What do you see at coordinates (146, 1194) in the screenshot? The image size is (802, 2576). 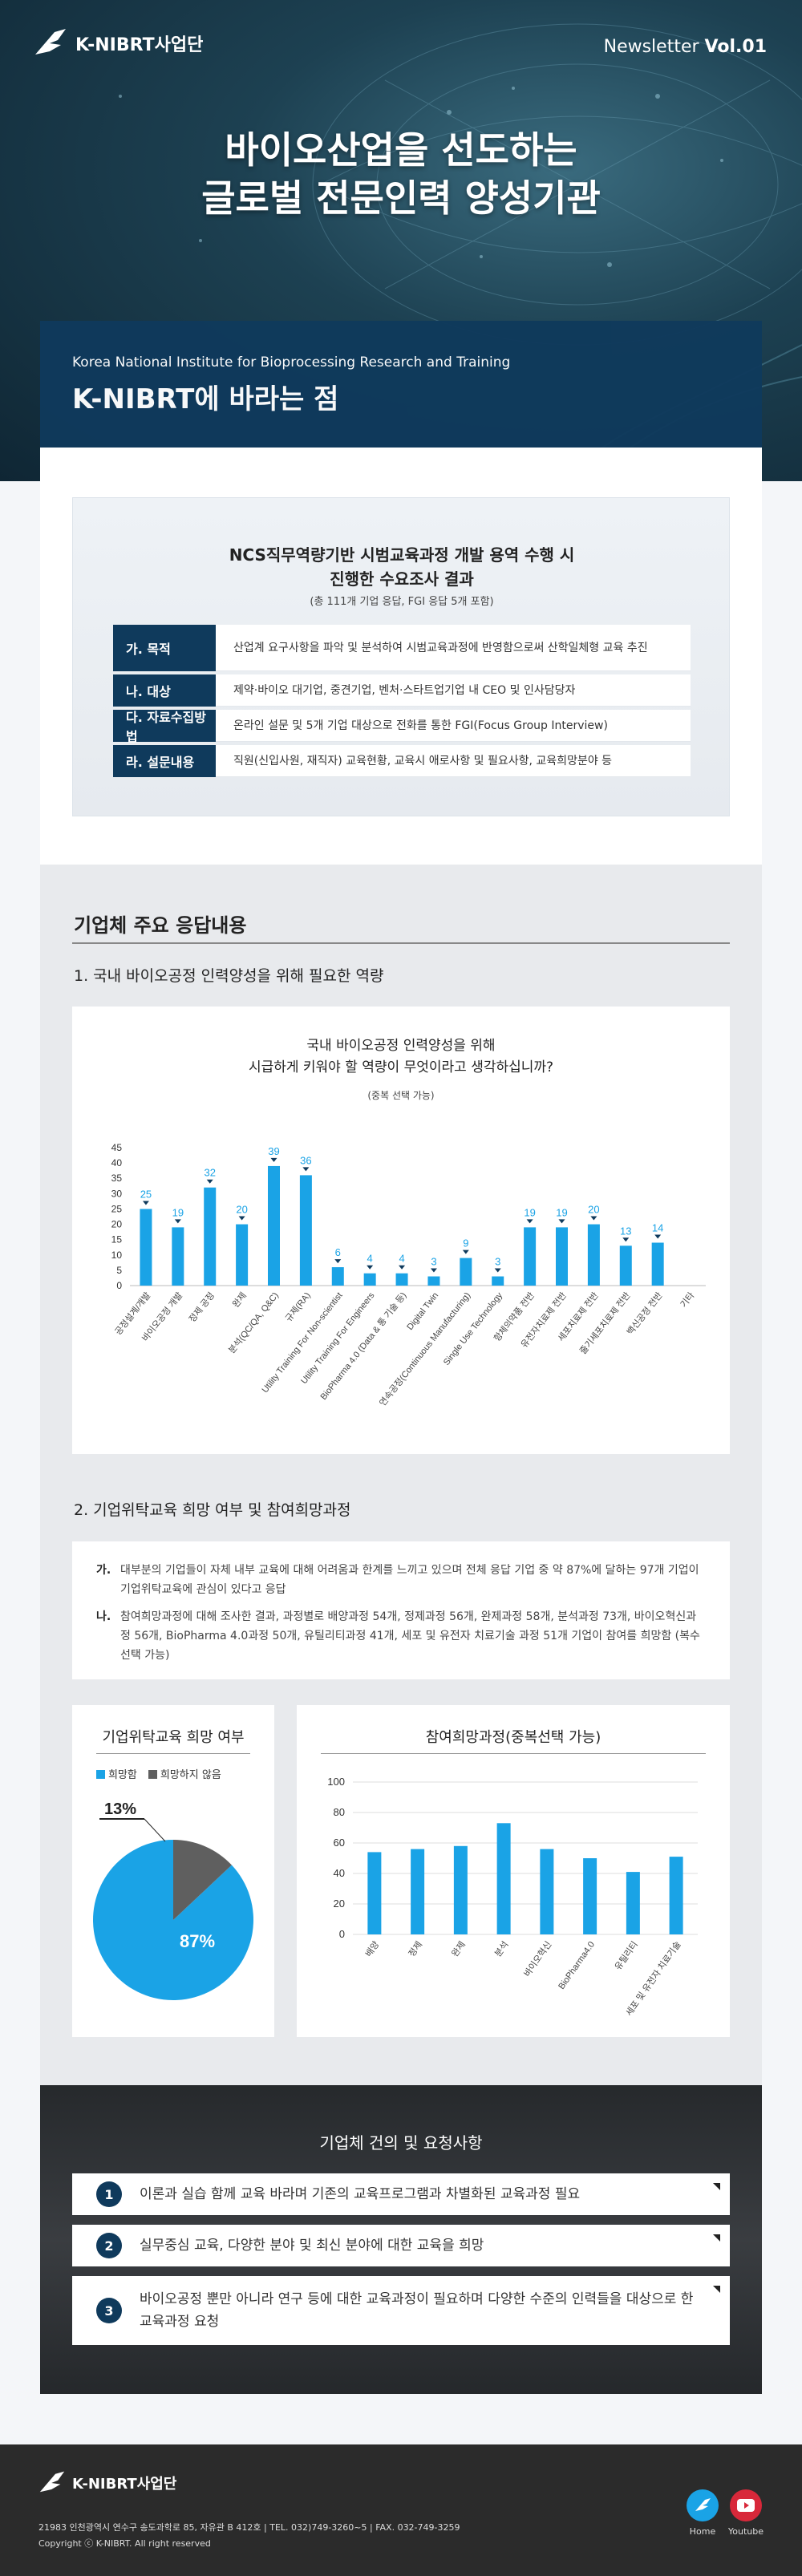 I see `data-label: 25` at bounding box center [146, 1194].